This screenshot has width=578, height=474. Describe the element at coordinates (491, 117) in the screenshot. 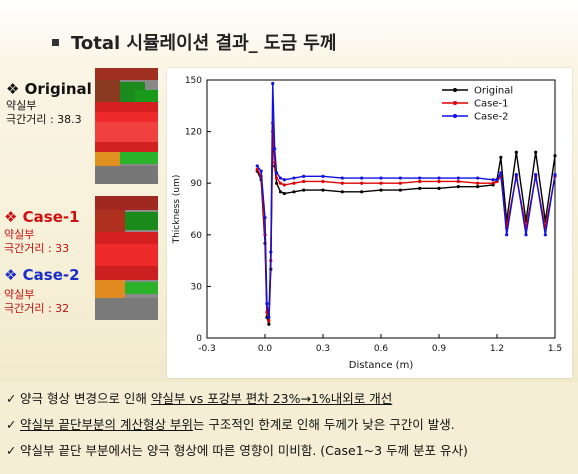

I see `legend-label: Case-2` at that location.